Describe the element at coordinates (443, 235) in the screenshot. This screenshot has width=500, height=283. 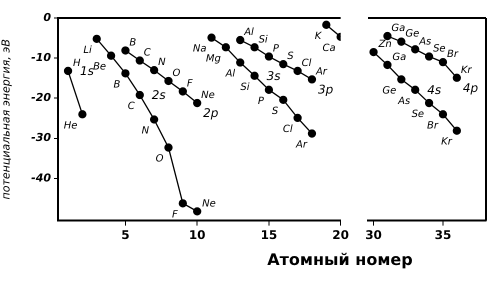
I see `x-tick-label: 35` at that location.